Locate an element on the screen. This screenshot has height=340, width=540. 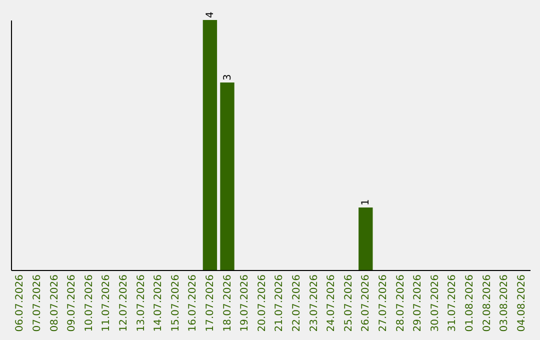
x-tick-label: 12.07.2026 is located at coordinates (124, 303).